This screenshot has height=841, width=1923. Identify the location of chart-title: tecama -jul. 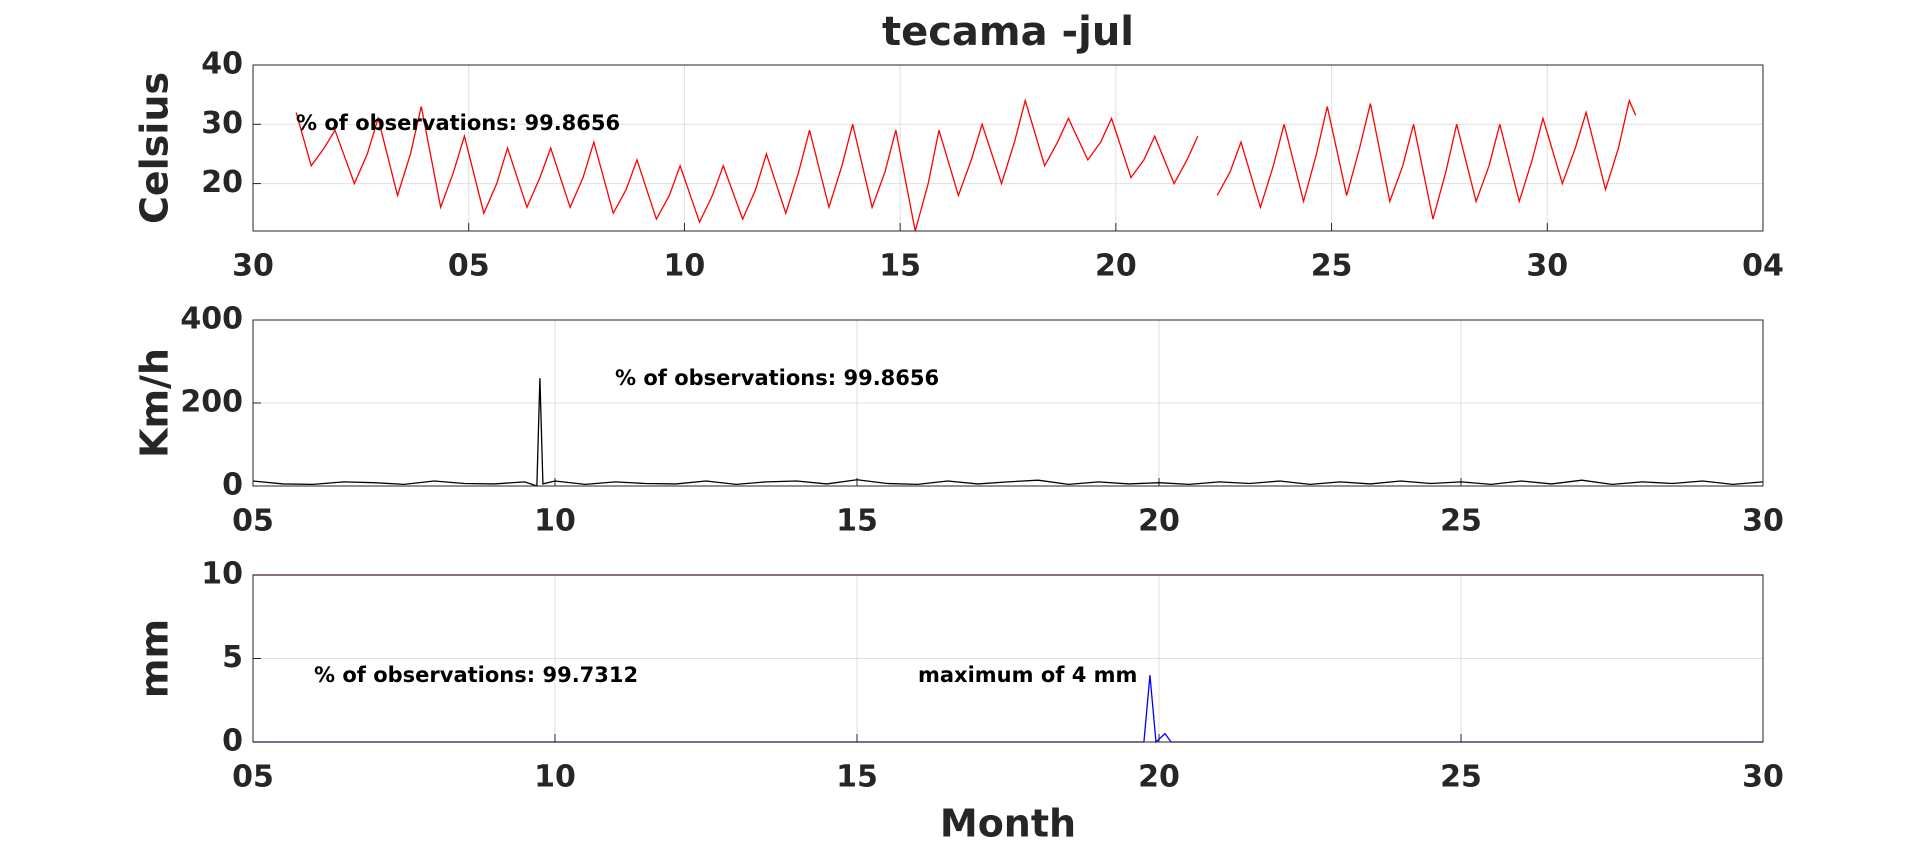
(1008, 32).